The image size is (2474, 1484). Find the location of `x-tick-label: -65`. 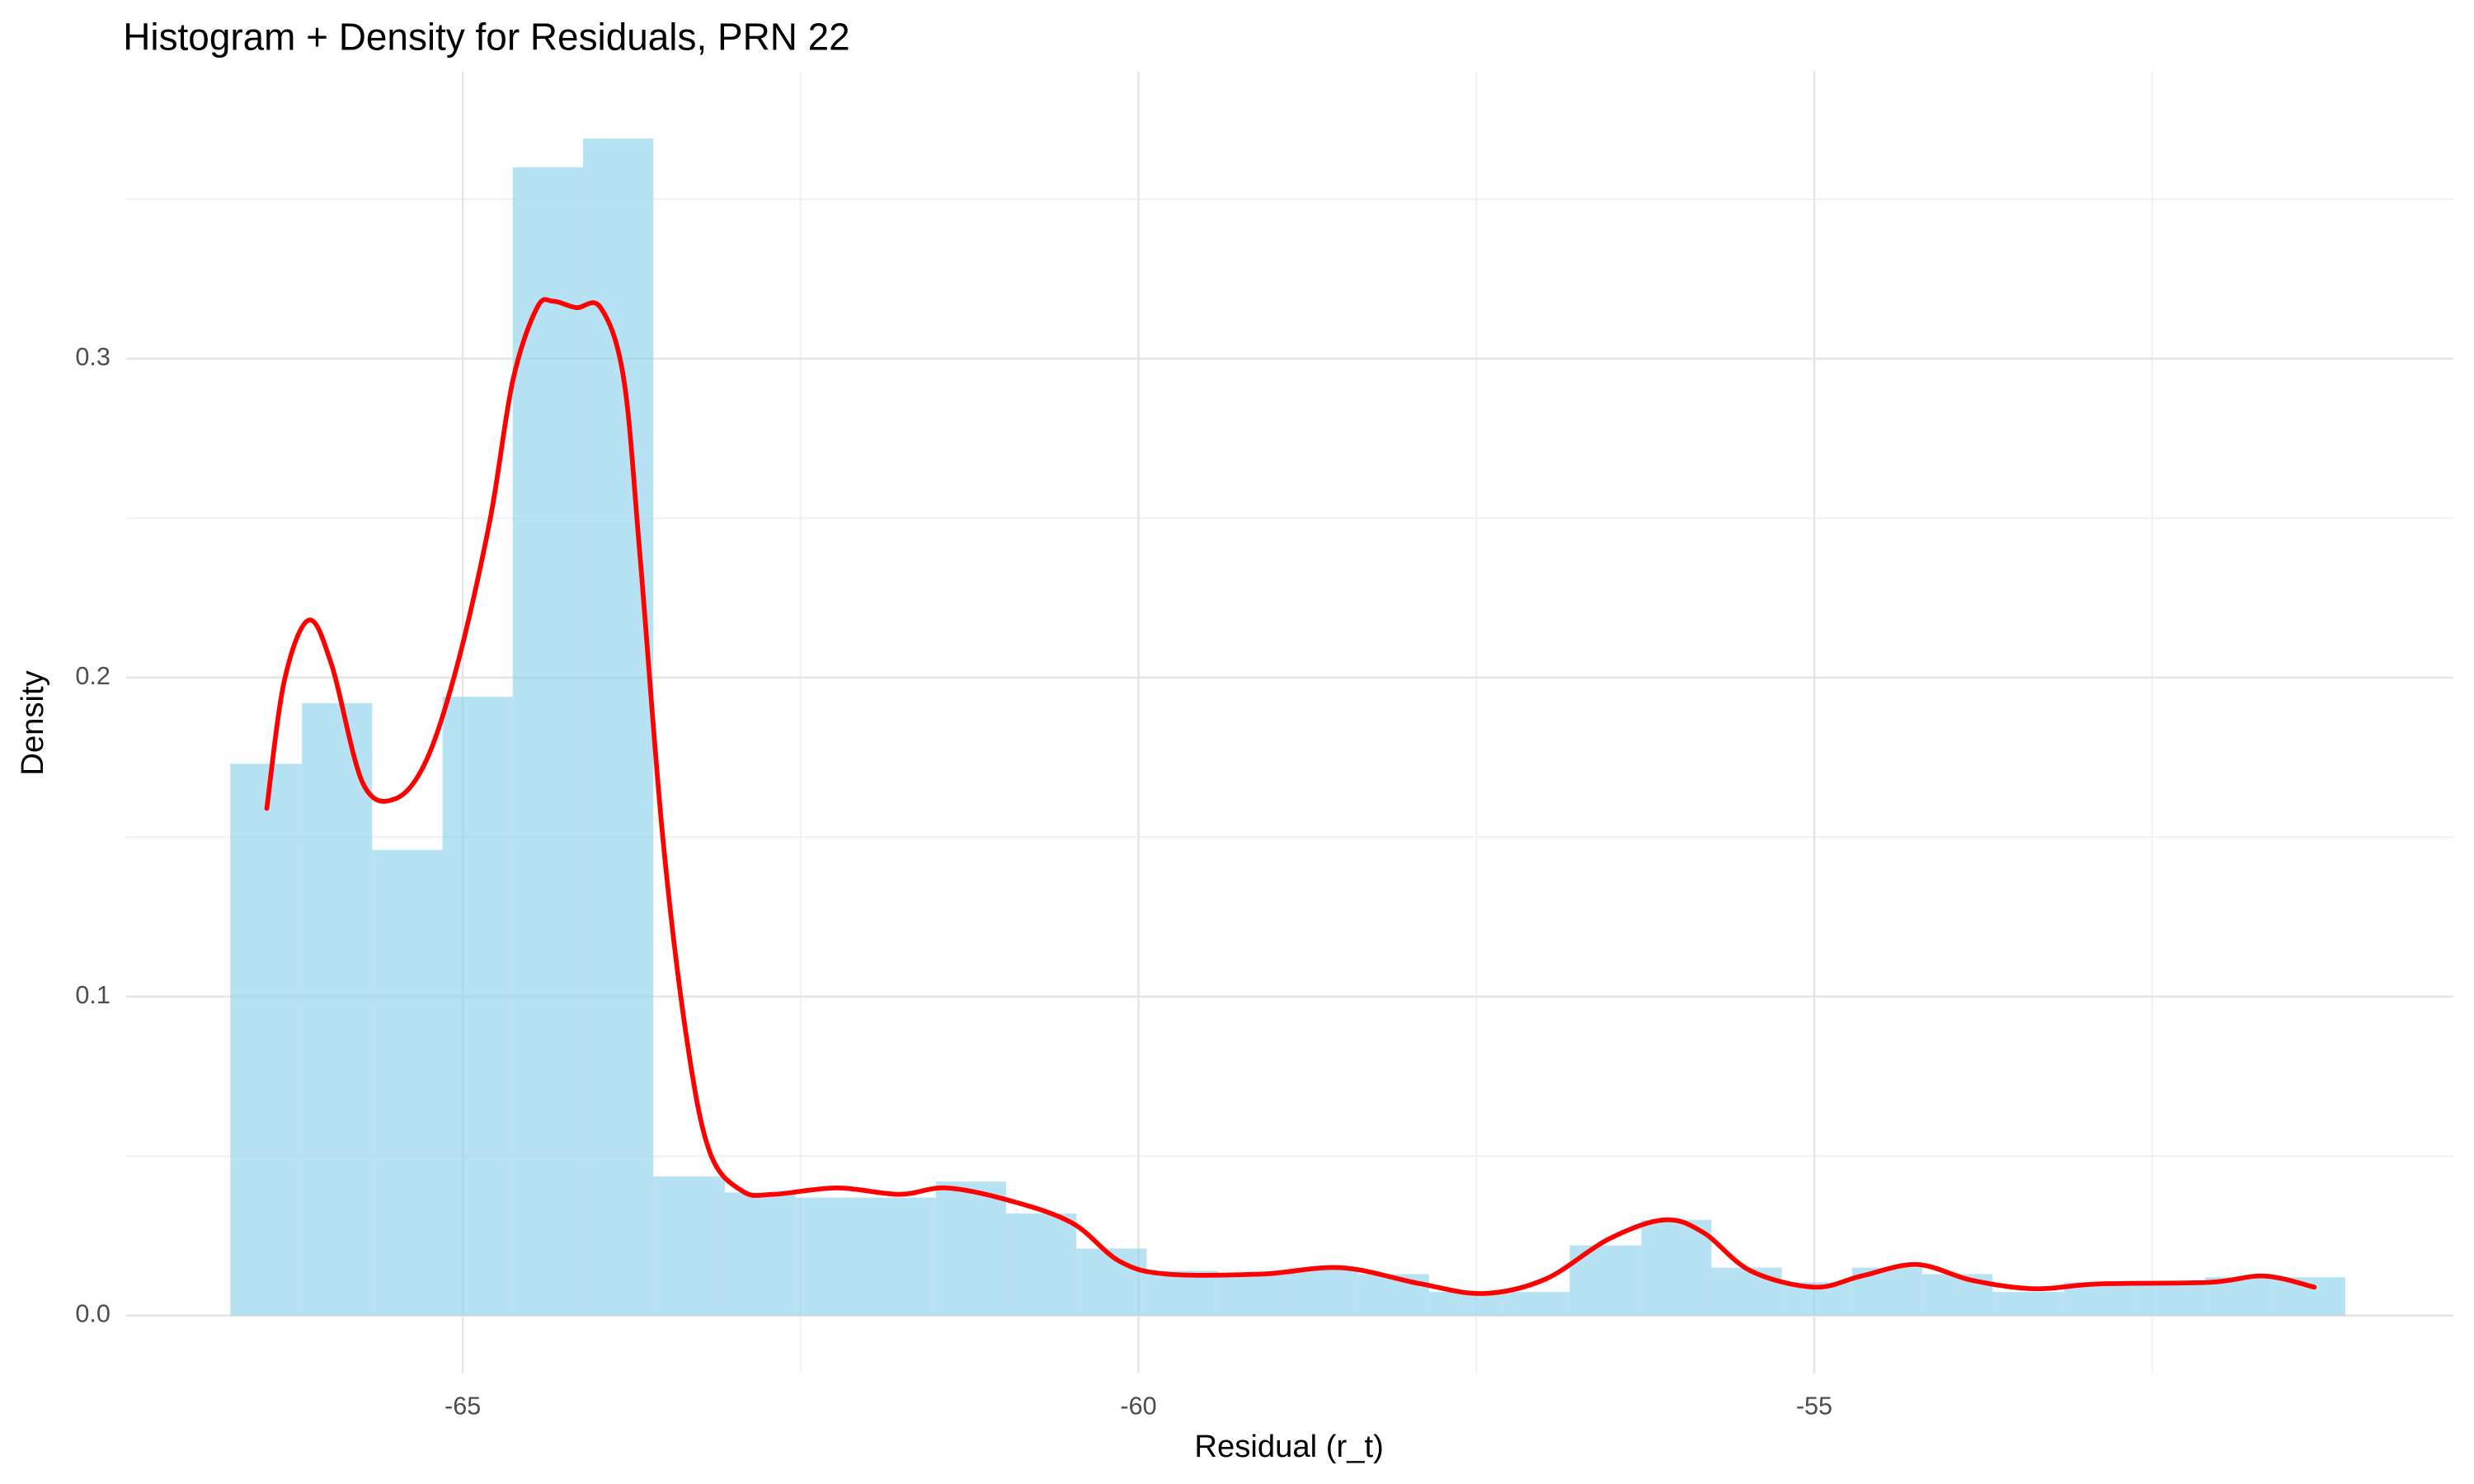

x-tick-label: -65 is located at coordinates (462, 1406).